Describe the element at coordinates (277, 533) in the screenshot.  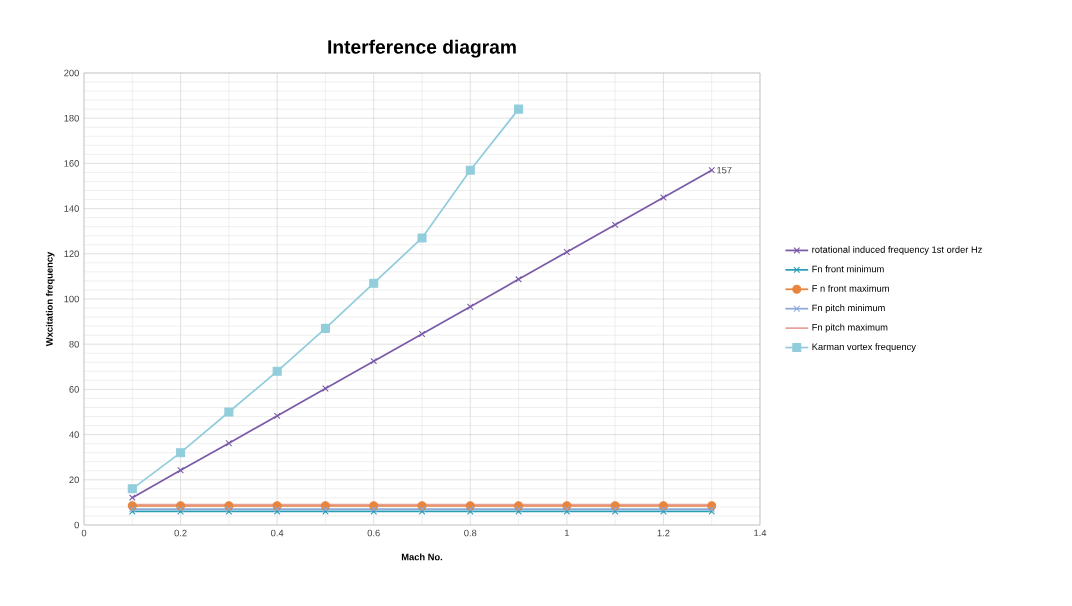
I see `x-tick-label: 0.4` at that location.